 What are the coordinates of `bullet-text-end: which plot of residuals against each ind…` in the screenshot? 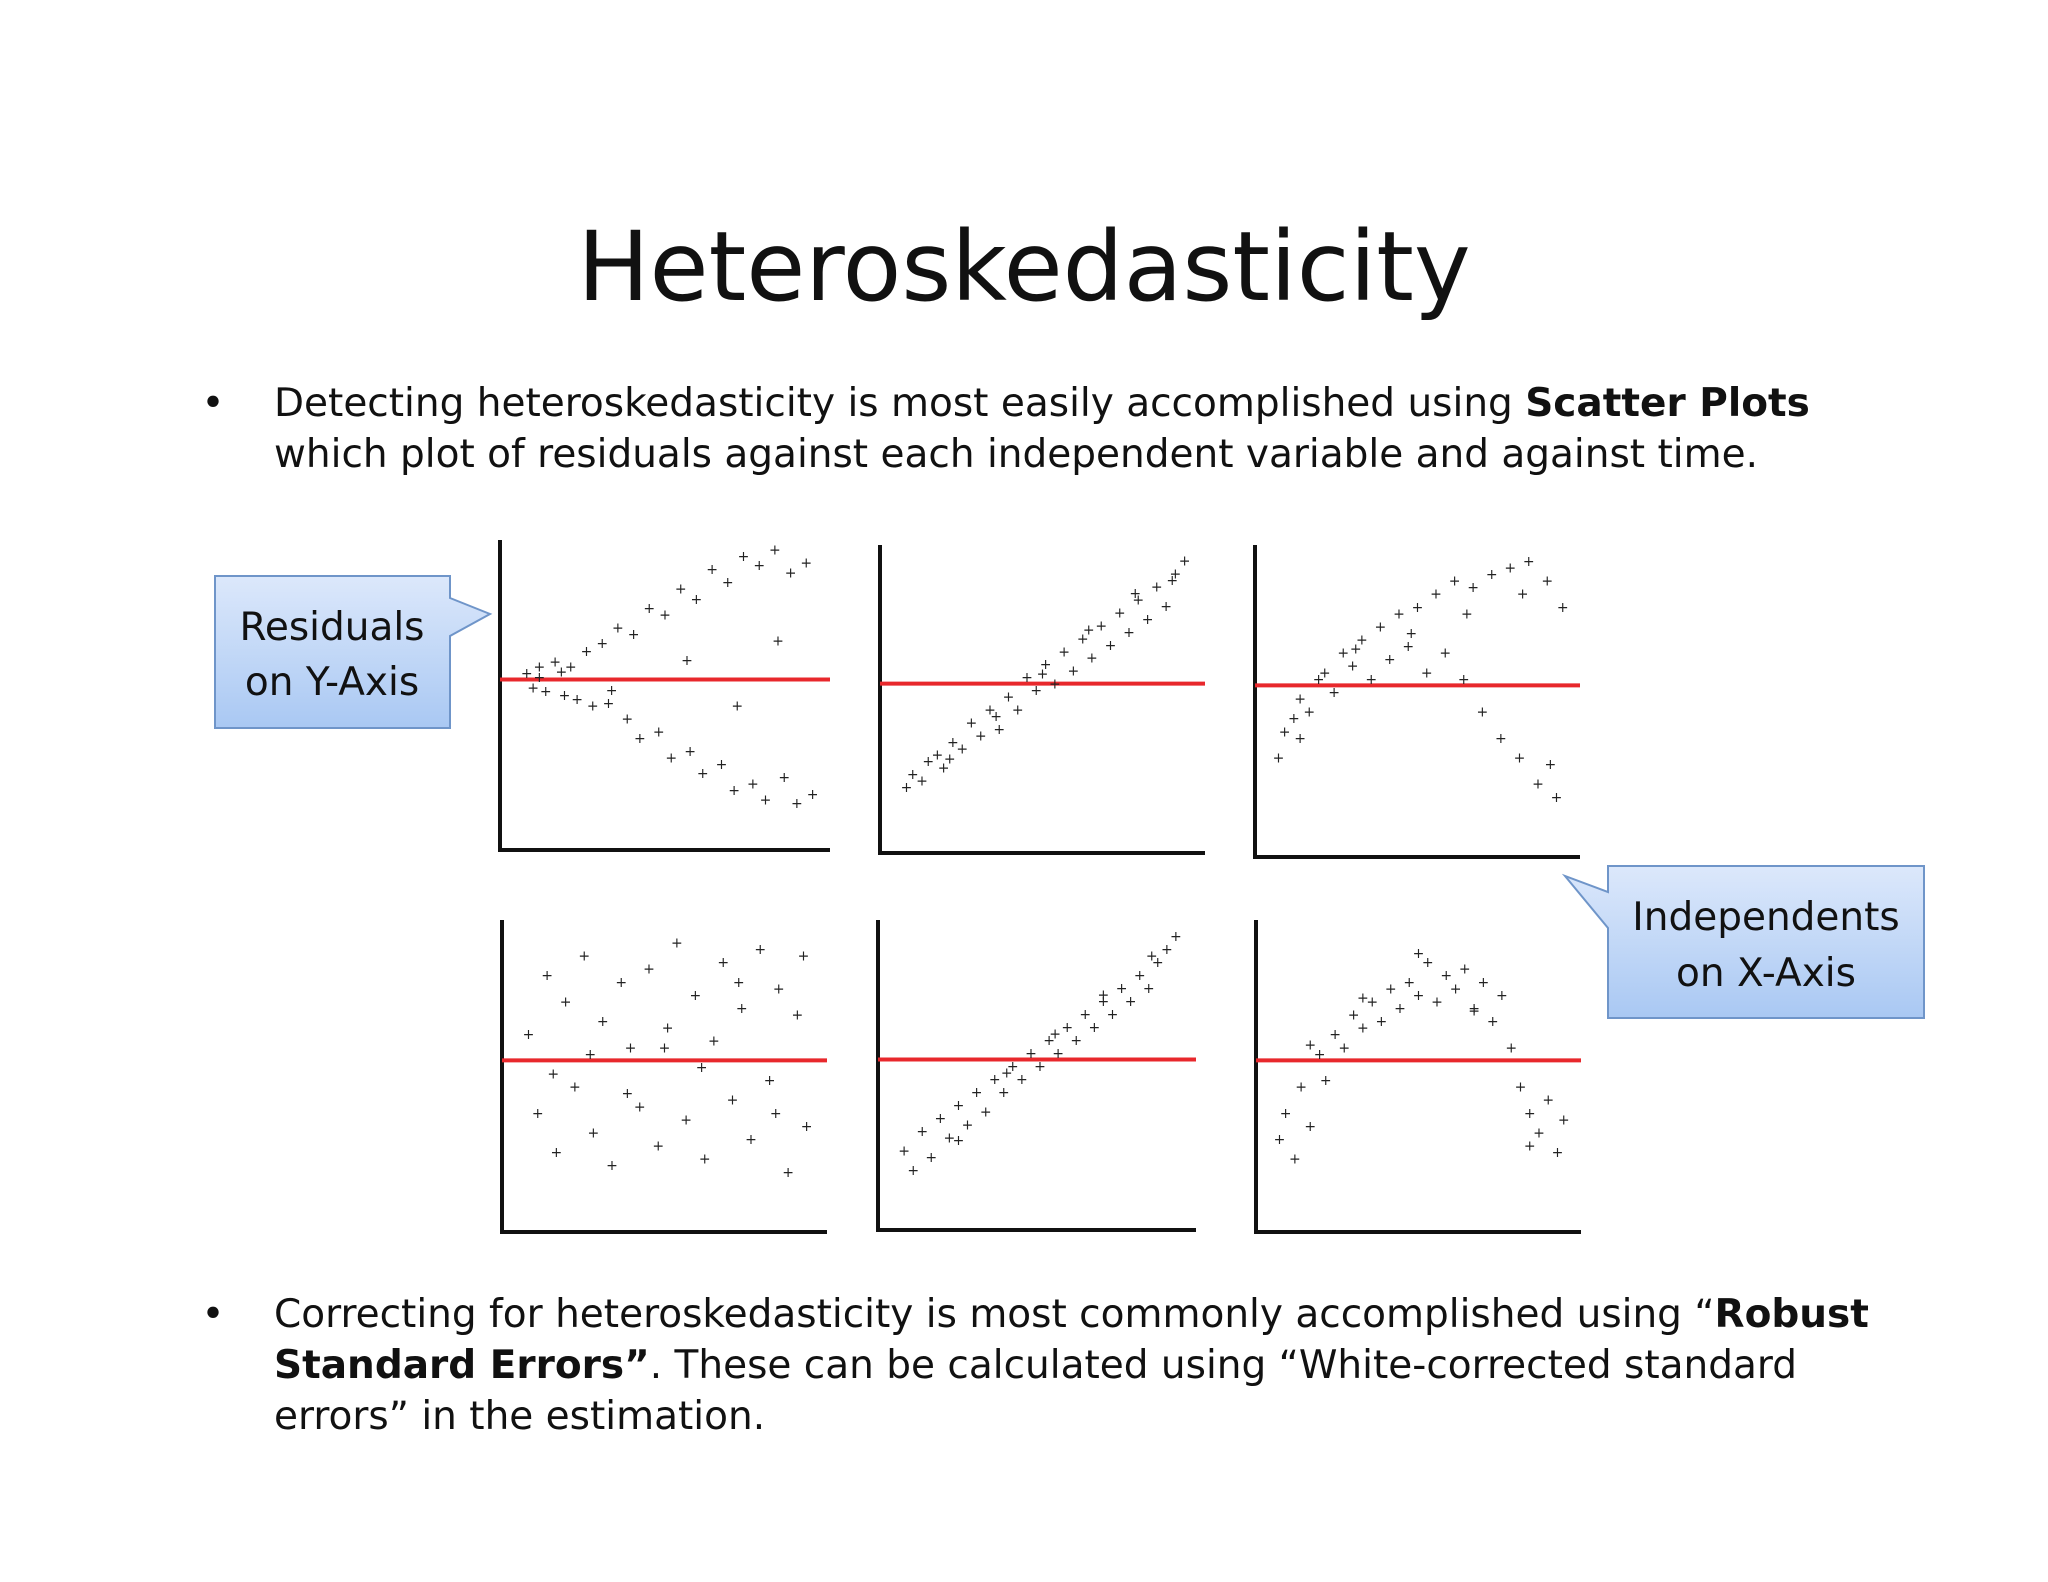 It's located at (1016, 454).